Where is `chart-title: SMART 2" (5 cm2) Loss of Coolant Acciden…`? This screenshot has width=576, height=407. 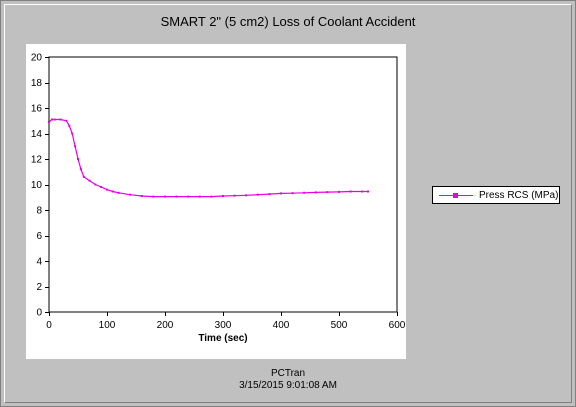
chart-title: SMART 2" (5 cm2) Loss of Coolant Acciden… is located at coordinates (288, 21).